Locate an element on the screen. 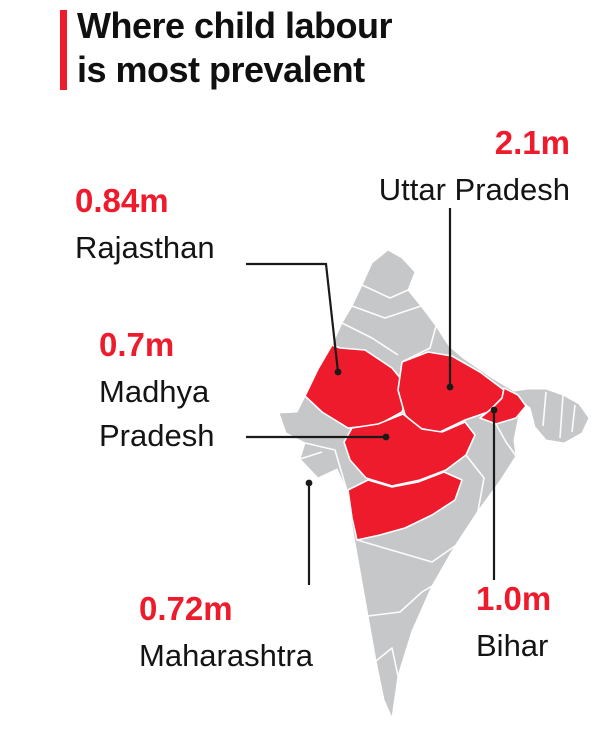  label-maharashtra-name: Maharashtra is located at coordinates (226, 655).